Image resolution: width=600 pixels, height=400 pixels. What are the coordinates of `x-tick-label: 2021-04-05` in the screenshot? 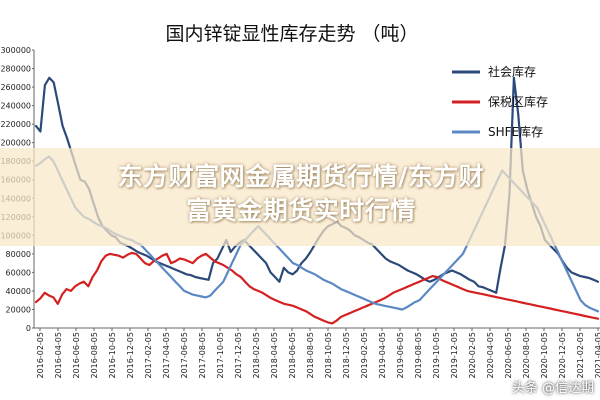 It's located at (597, 355).